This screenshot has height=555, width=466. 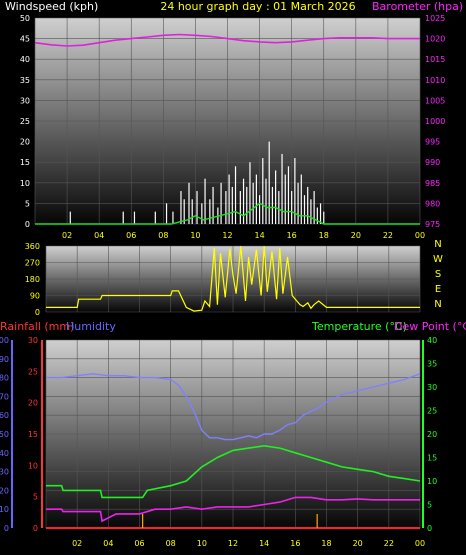 I want to click on wind-tick-label: 35, so click(x=25, y=80).